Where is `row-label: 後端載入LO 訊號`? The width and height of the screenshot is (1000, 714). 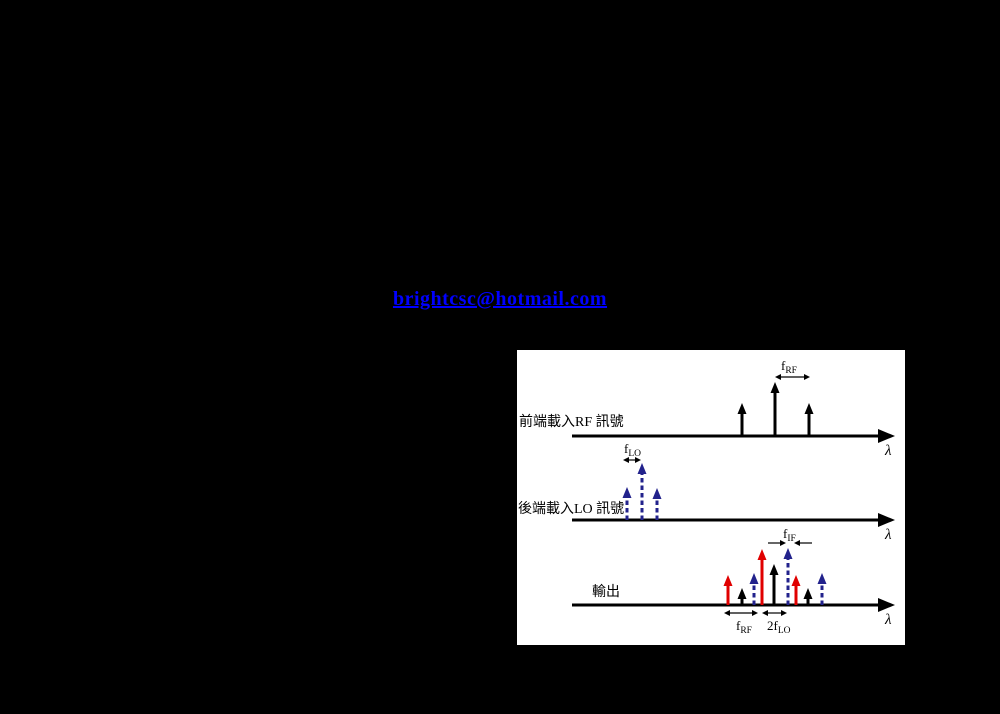 row-label: 後端載入LO 訊號 is located at coordinates (571, 509).